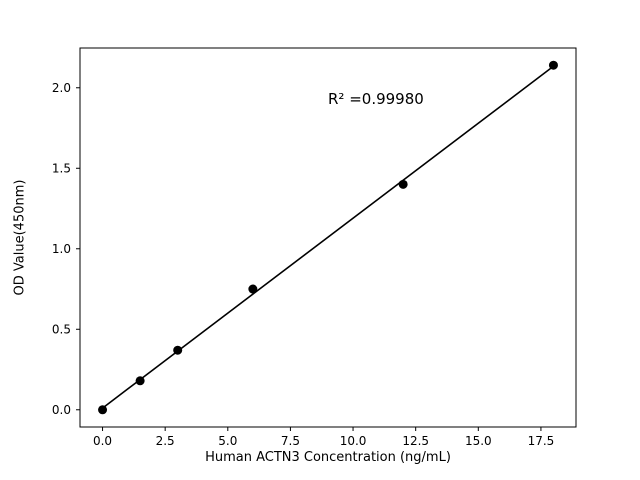  Describe the element at coordinates (227, 441) in the screenshot. I see `x-tick-label: 5.0` at that location.